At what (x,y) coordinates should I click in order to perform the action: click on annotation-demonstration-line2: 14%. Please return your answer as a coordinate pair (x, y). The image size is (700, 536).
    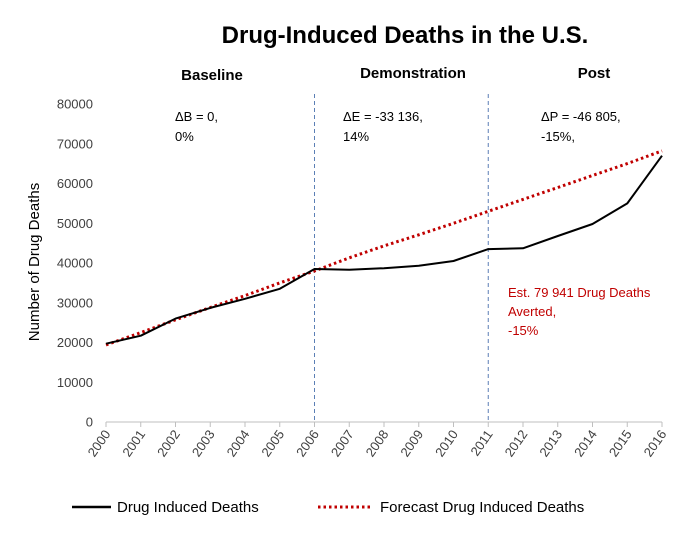
    Looking at the image, I should click on (356, 136).